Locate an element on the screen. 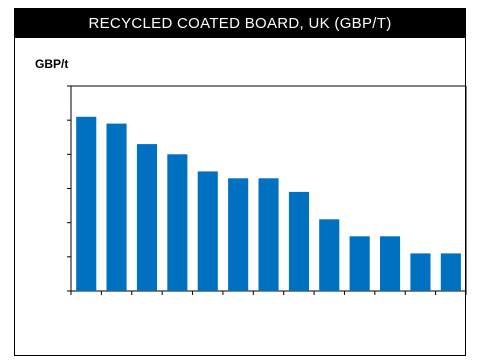 Image resolution: width=482 pixels, height=360 pixels. chart-title: RECYCLED COATED BOARD, UK (GBP/T) is located at coordinates (240, 23).